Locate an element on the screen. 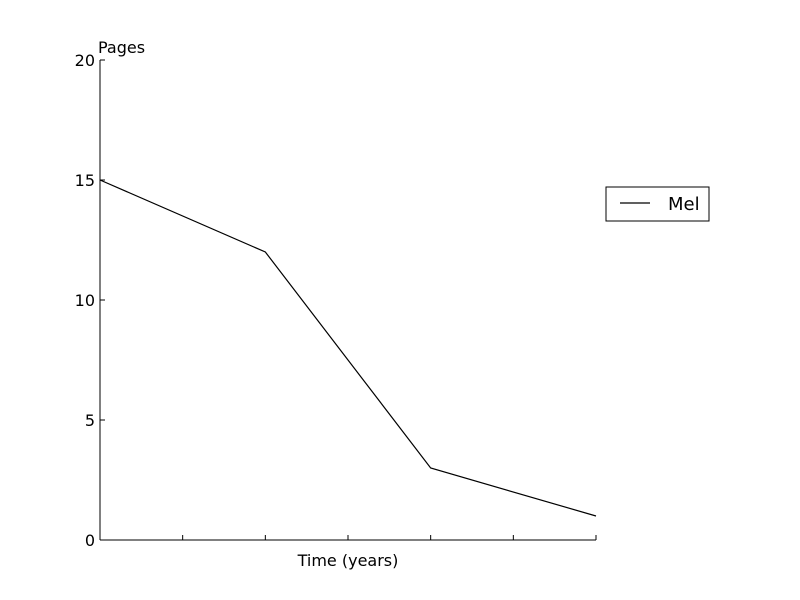 Image resolution: width=800 pixels, height=600 pixels. legend-box is located at coordinates (657, 204).